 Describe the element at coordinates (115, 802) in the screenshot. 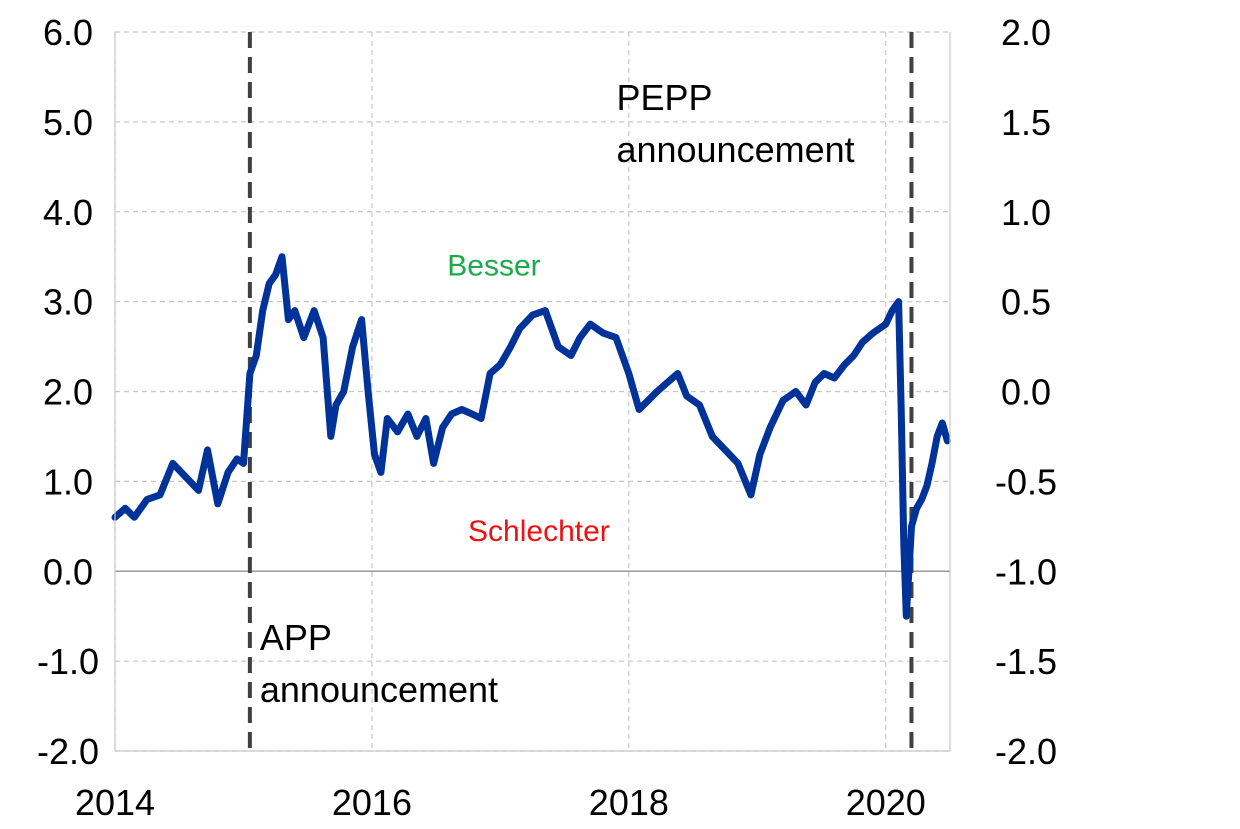

I see `x-tick-label: 2014` at that location.